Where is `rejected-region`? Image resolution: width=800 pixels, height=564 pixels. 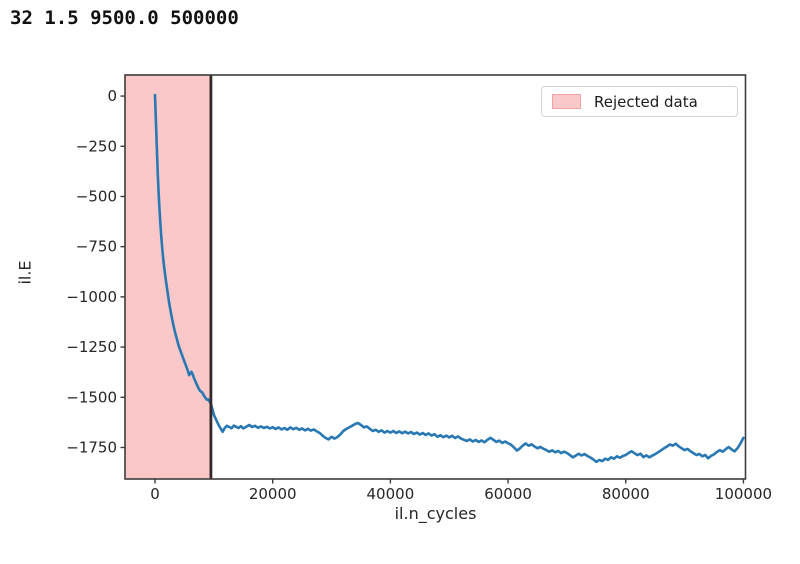 rejected-region is located at coordinates (168, 277).